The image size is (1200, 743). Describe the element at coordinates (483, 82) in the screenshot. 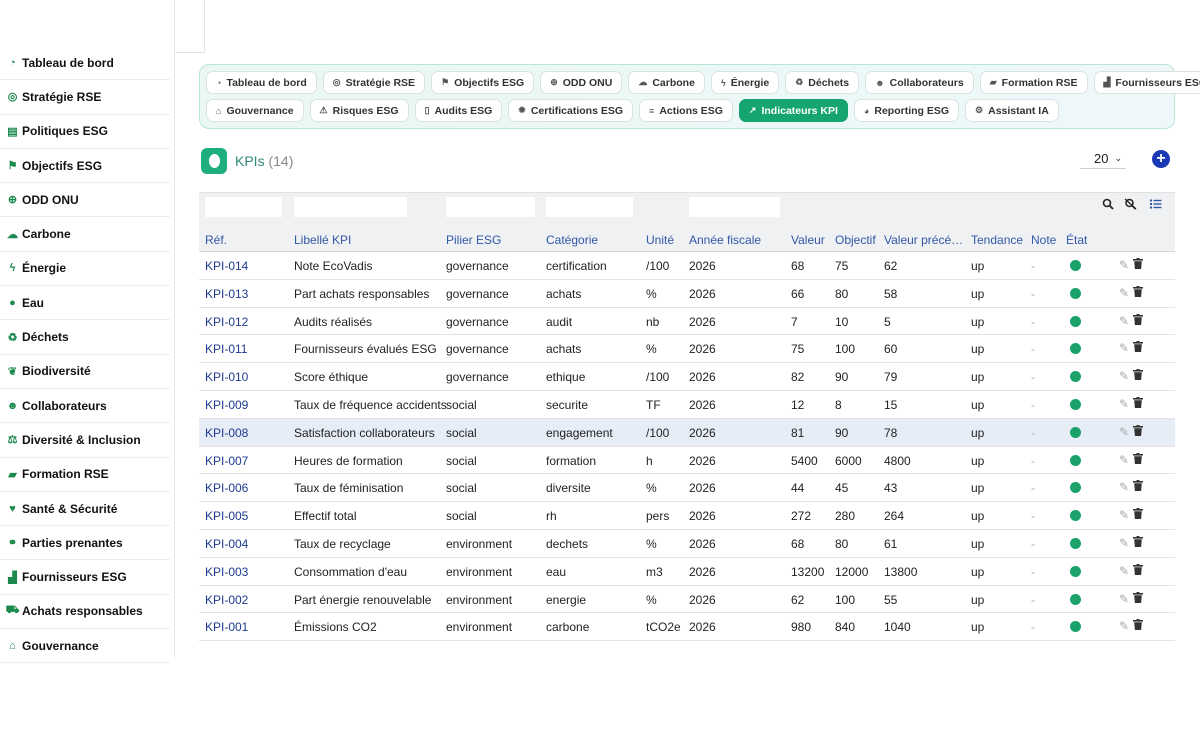

I see `tab-objectifs-esg: ⚑ Objectifs ESG` at that location.